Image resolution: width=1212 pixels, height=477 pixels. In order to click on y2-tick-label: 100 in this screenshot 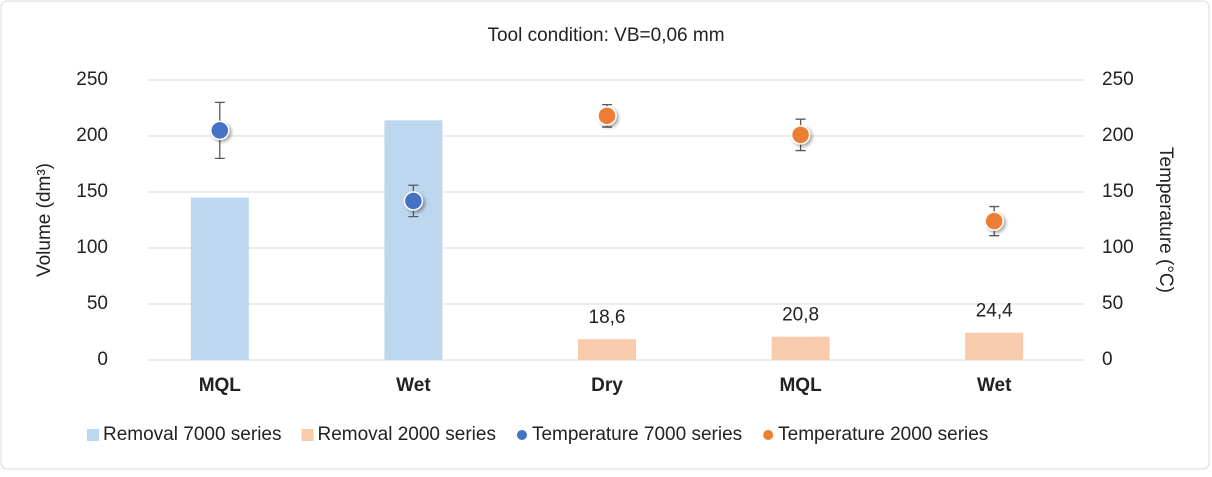, I will do `click(1118, 247)`.